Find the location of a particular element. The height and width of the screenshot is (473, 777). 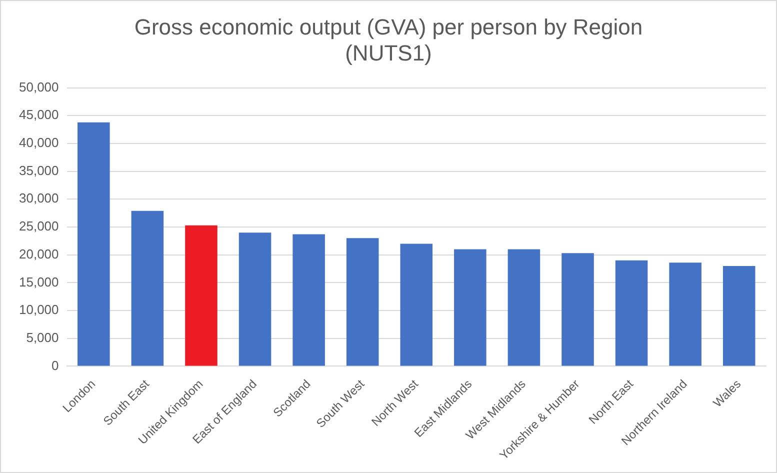

y-tick-label: 45,000 is located at coordinates (38, 114).